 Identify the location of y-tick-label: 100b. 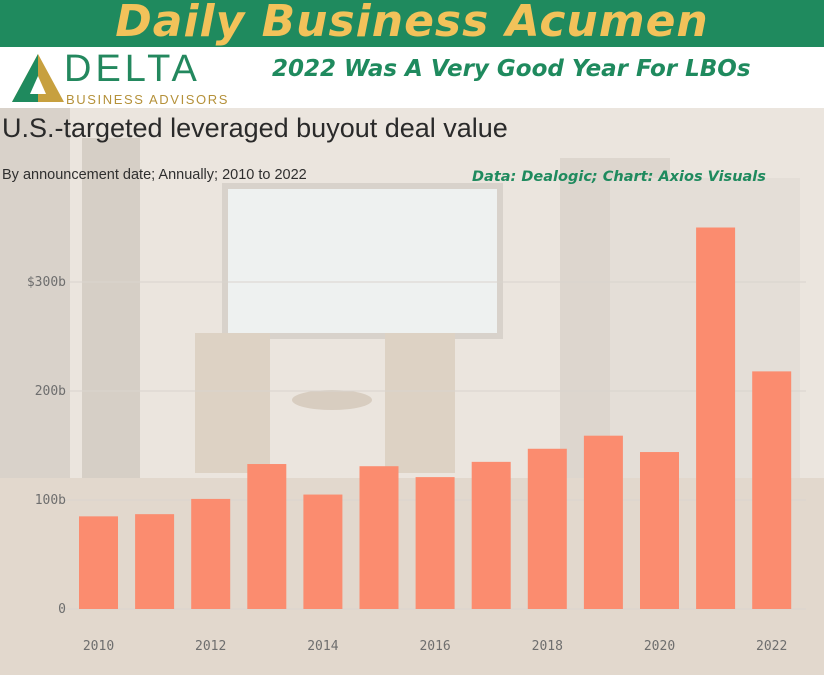
(50, 500).